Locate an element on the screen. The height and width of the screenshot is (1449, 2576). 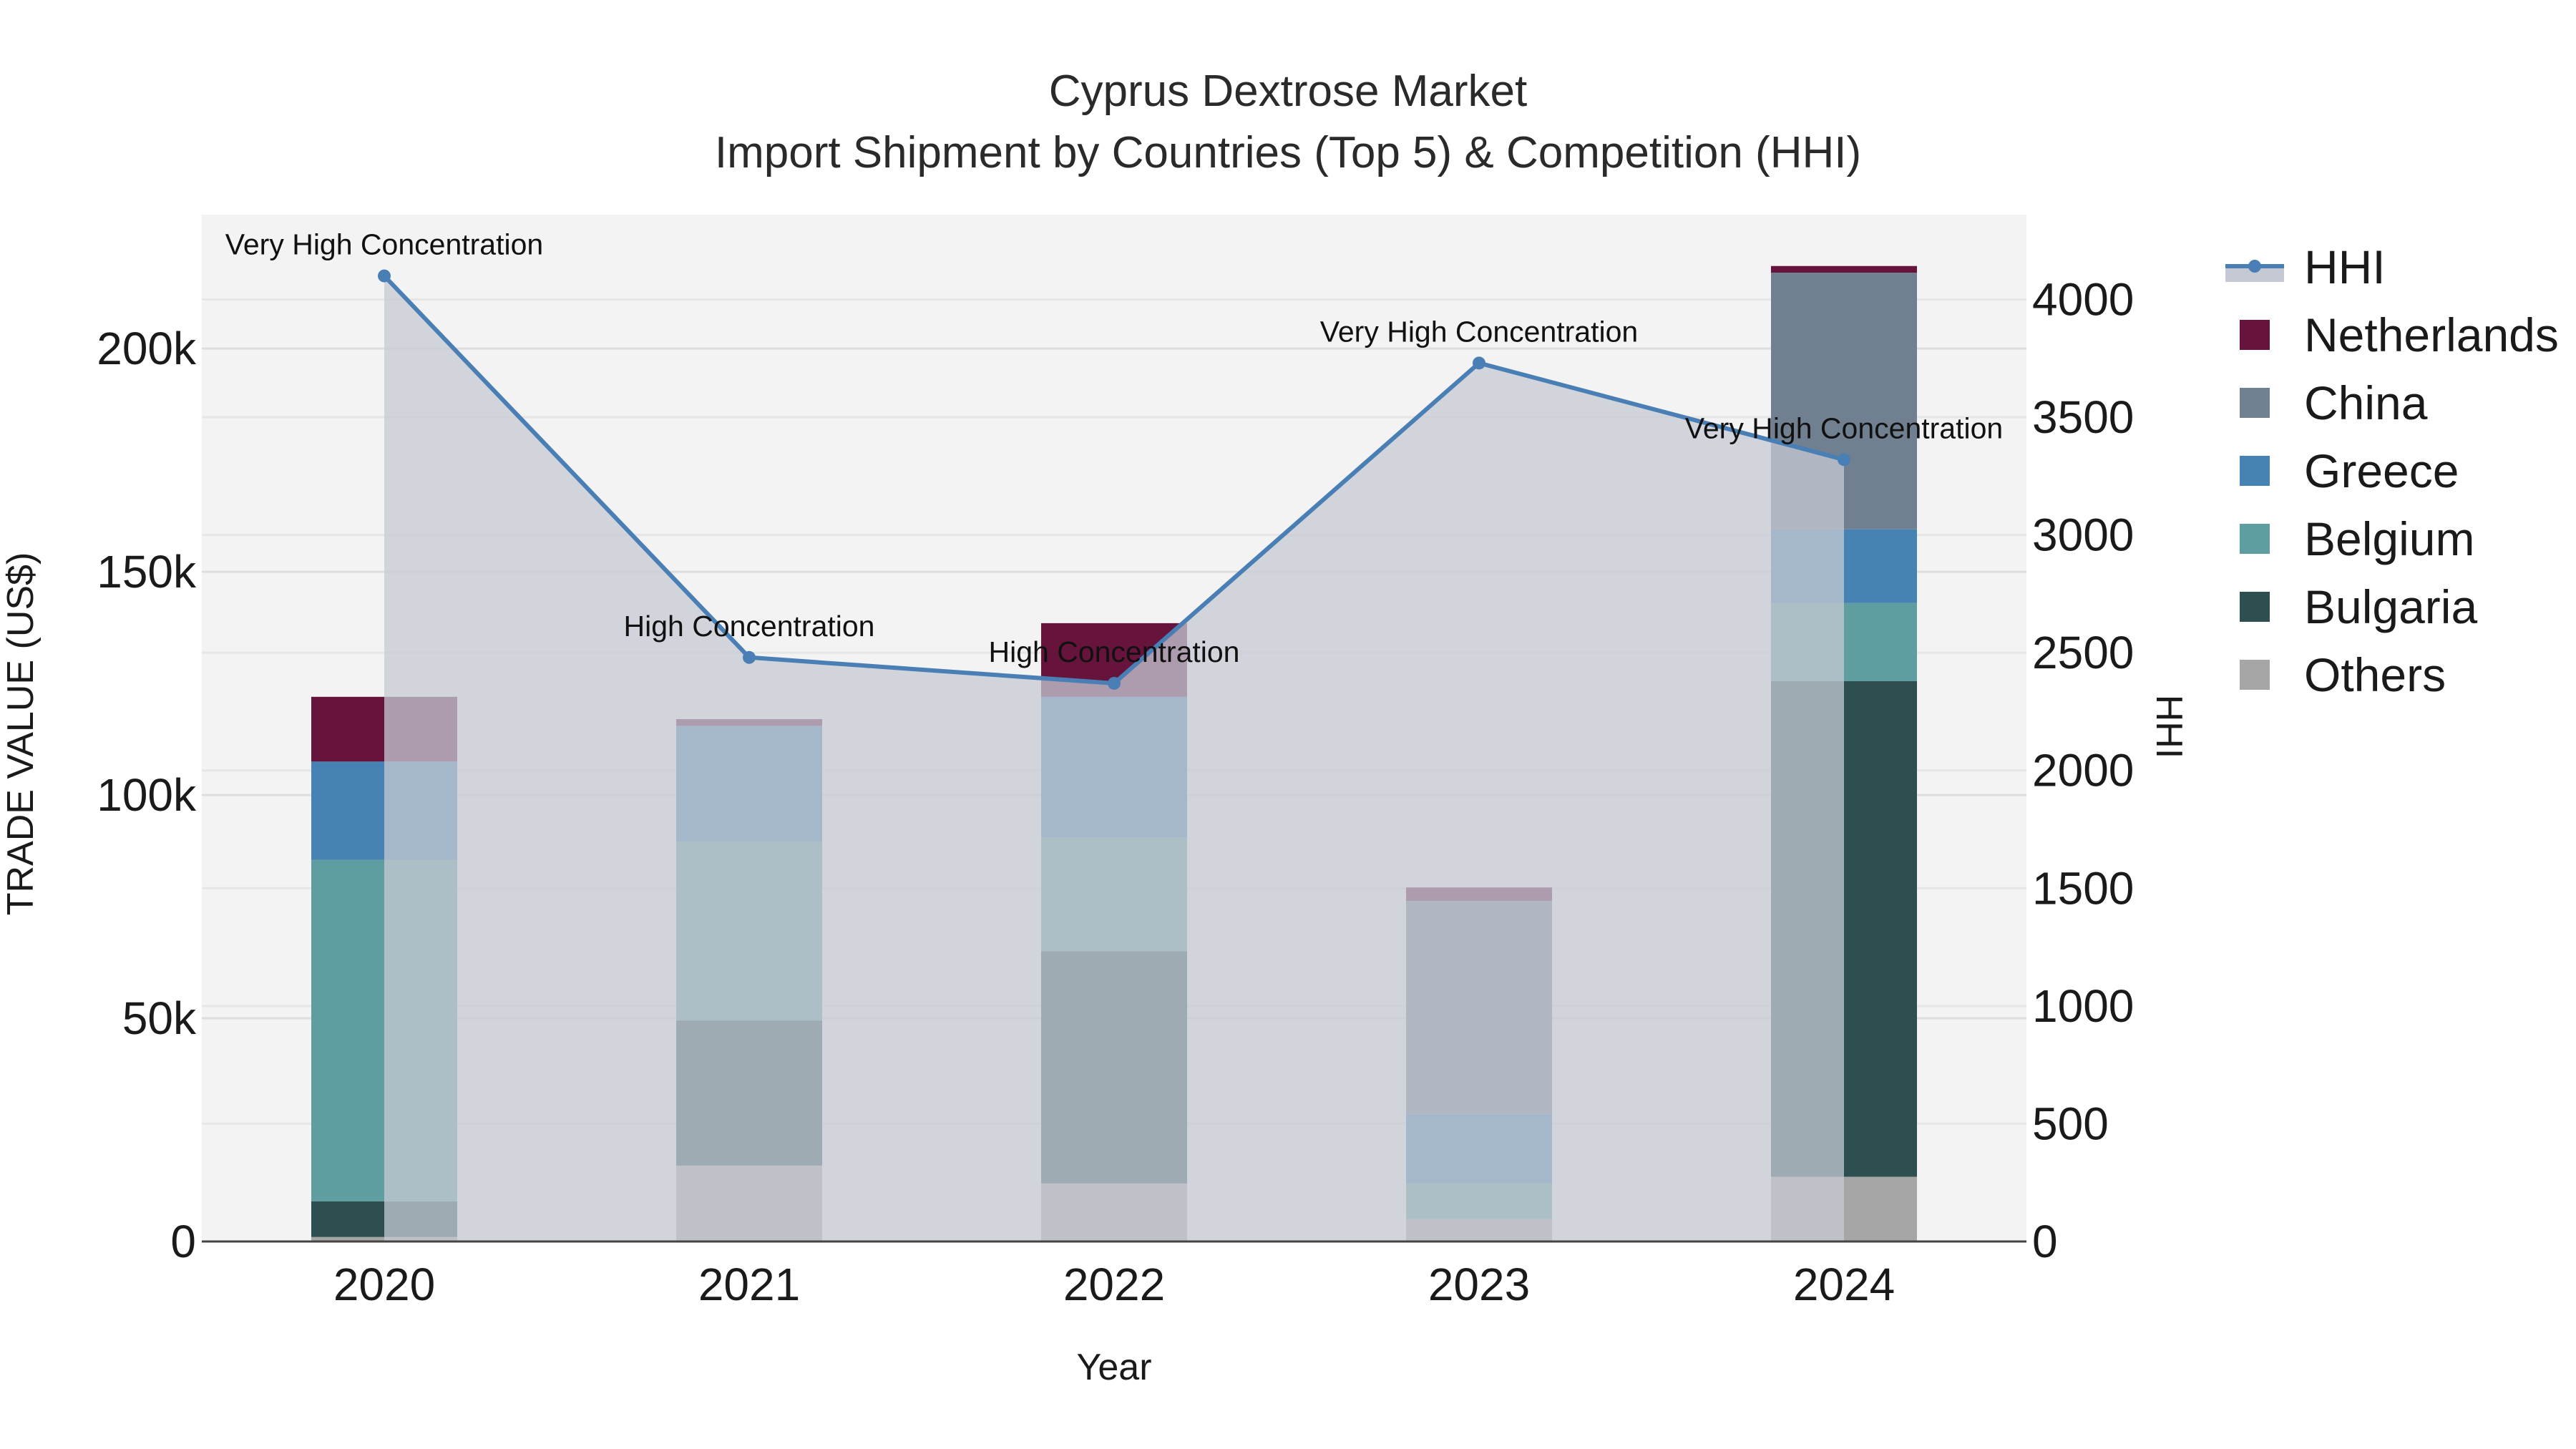
y2-tick-label: 4000 is located at coordinates (2083, 299).